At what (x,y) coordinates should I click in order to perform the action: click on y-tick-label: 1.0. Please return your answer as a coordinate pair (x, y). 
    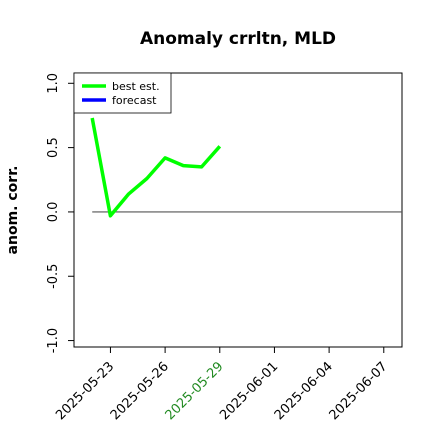
    Looking at the image, I should click on (53, 83).